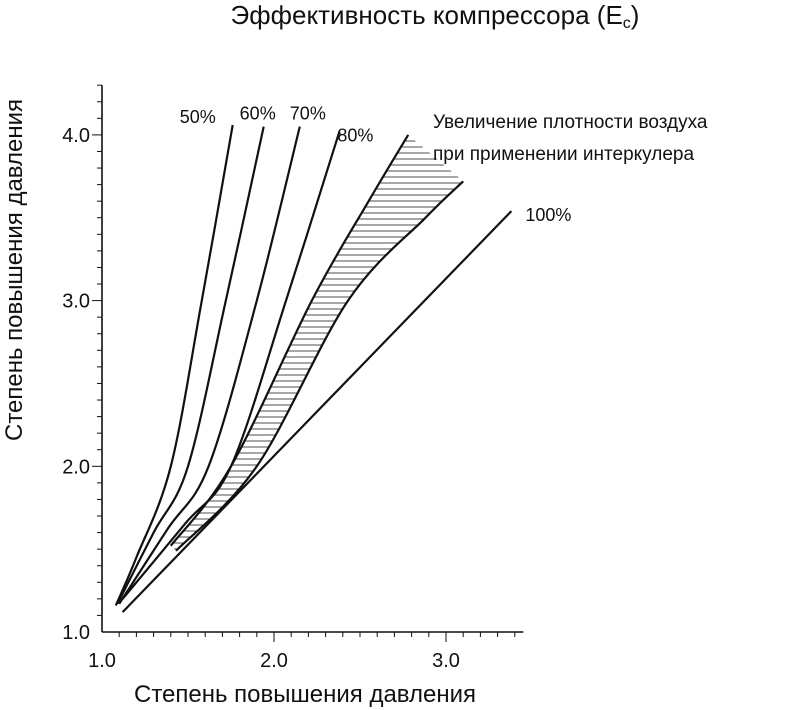 Image resolution: width=800 pixels, height=710 pixels. Describe the element at coordinates (376, 165) in the screenshot. I see `curve-labels: 50% 60% 70% 80% 100%` at that location.